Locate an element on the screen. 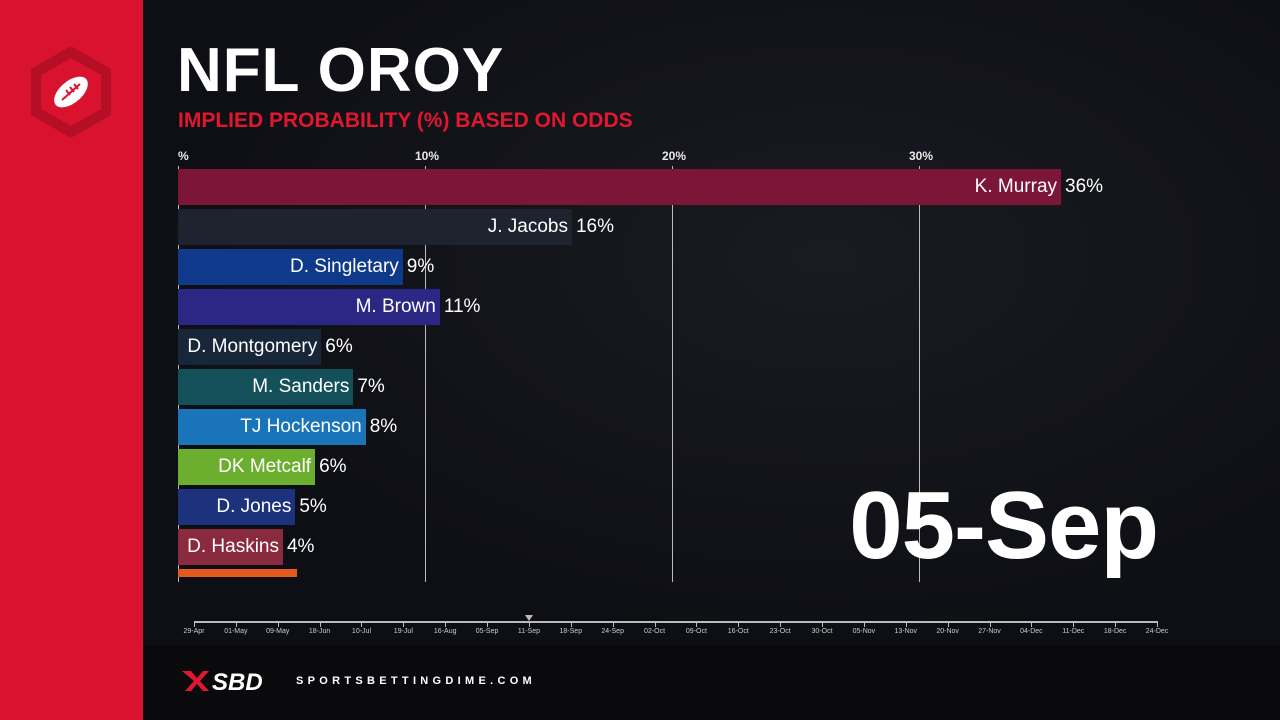 The width and height of the screenshot is (1280, 720). timeline-date-label: 02-Oct is located at coordinates (655, 631).